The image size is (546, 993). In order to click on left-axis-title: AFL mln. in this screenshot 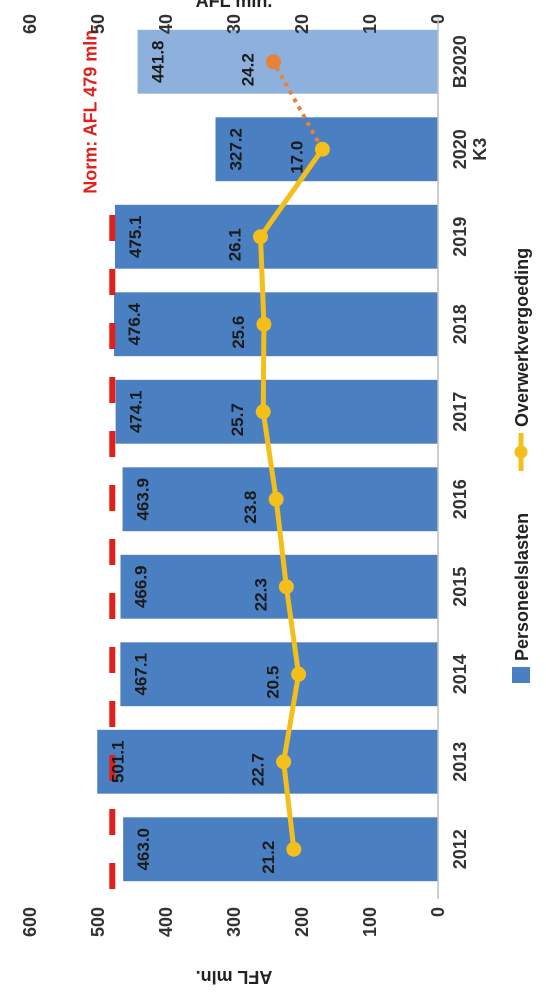, I will do `click(234, 977)`.